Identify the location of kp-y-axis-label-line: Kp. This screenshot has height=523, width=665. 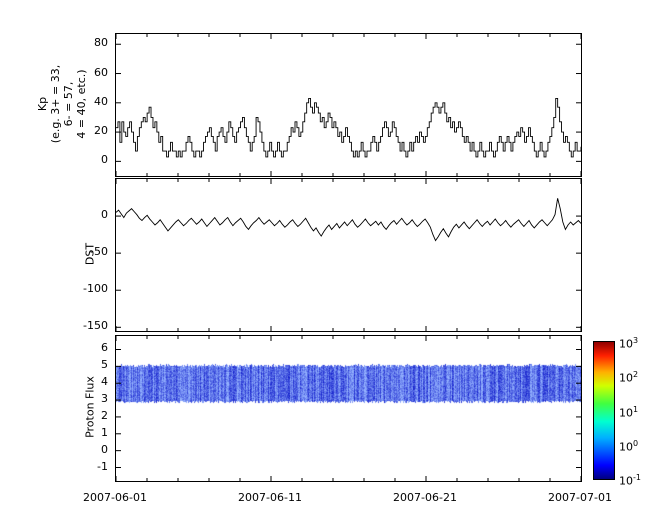
(42, 104).